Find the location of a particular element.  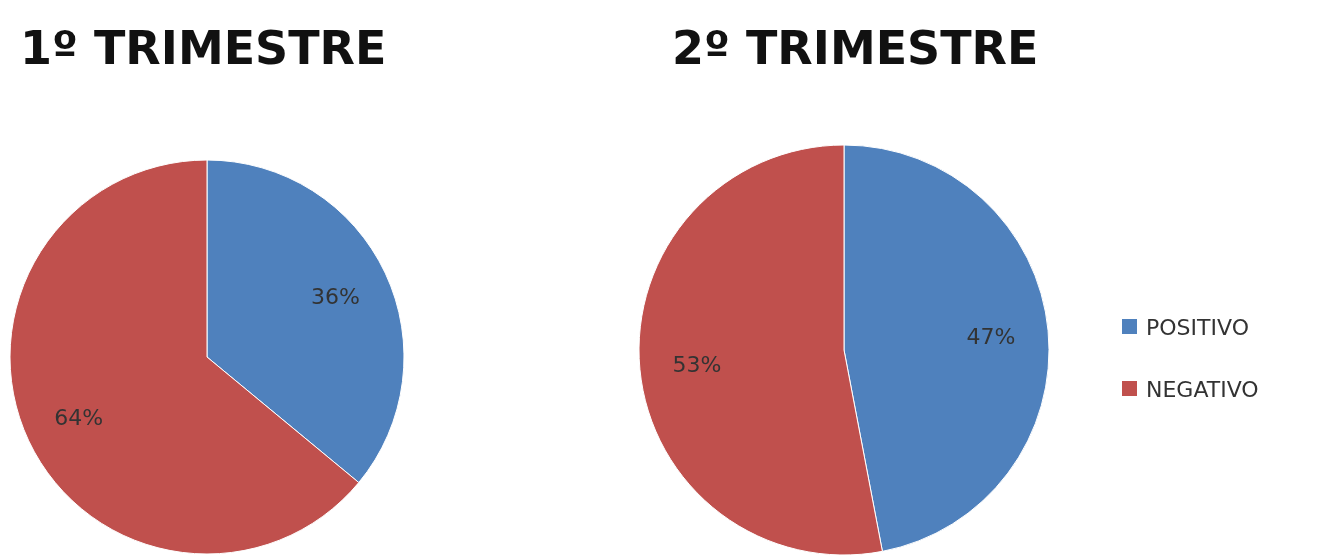

data-label: 64% is located at coordinates (79, 418).